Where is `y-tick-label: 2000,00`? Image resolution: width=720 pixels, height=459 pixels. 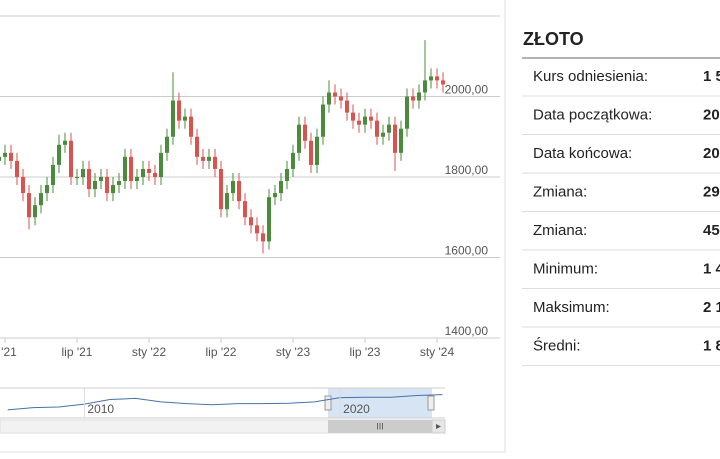 y-tick-label: 2000,00 is located at coordinates (467, 90).